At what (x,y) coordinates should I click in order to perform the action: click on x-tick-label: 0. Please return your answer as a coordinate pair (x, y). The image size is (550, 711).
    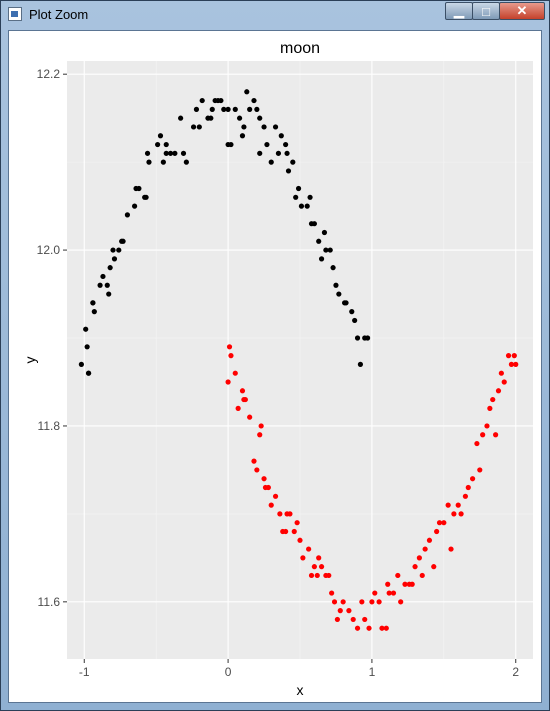
    Looking at the image, I should click on (228, 672).